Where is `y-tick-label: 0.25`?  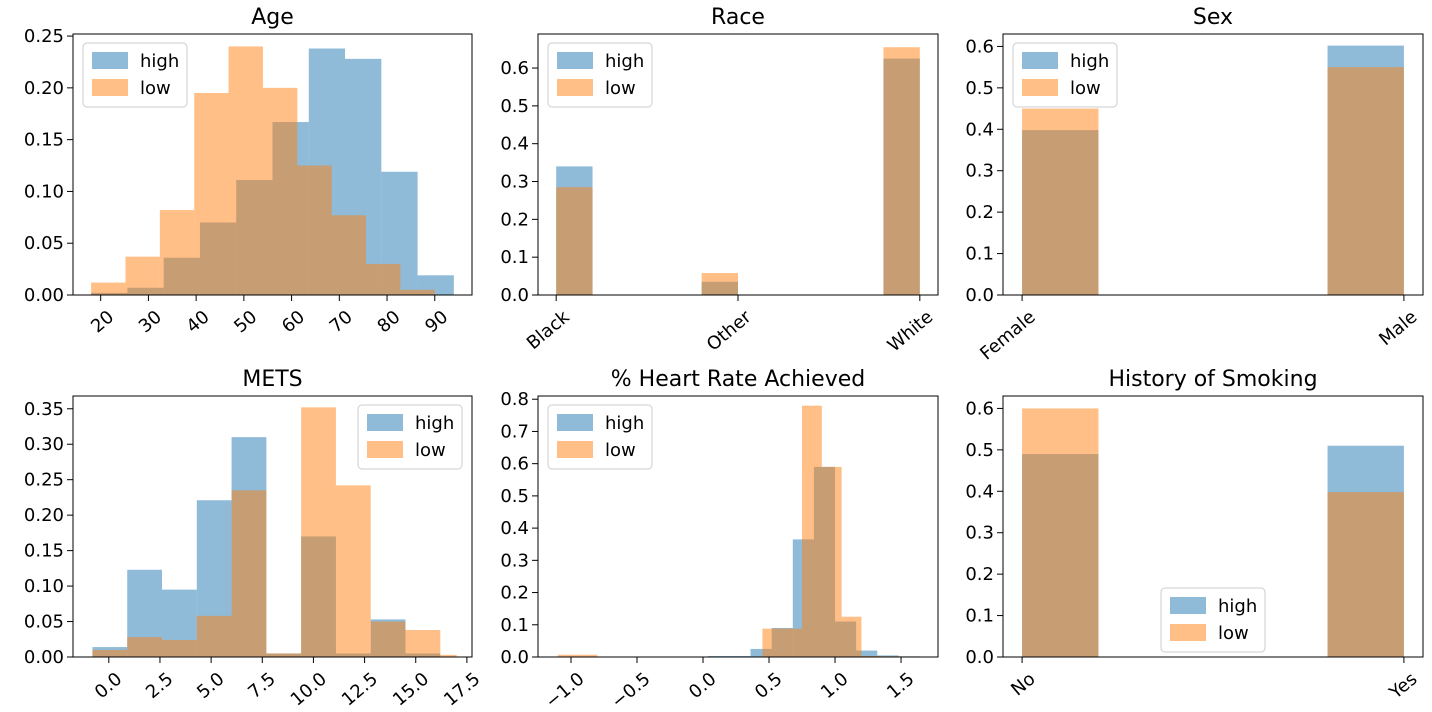
y-tick-label: 0.25 is located at coordinates (44, 36).